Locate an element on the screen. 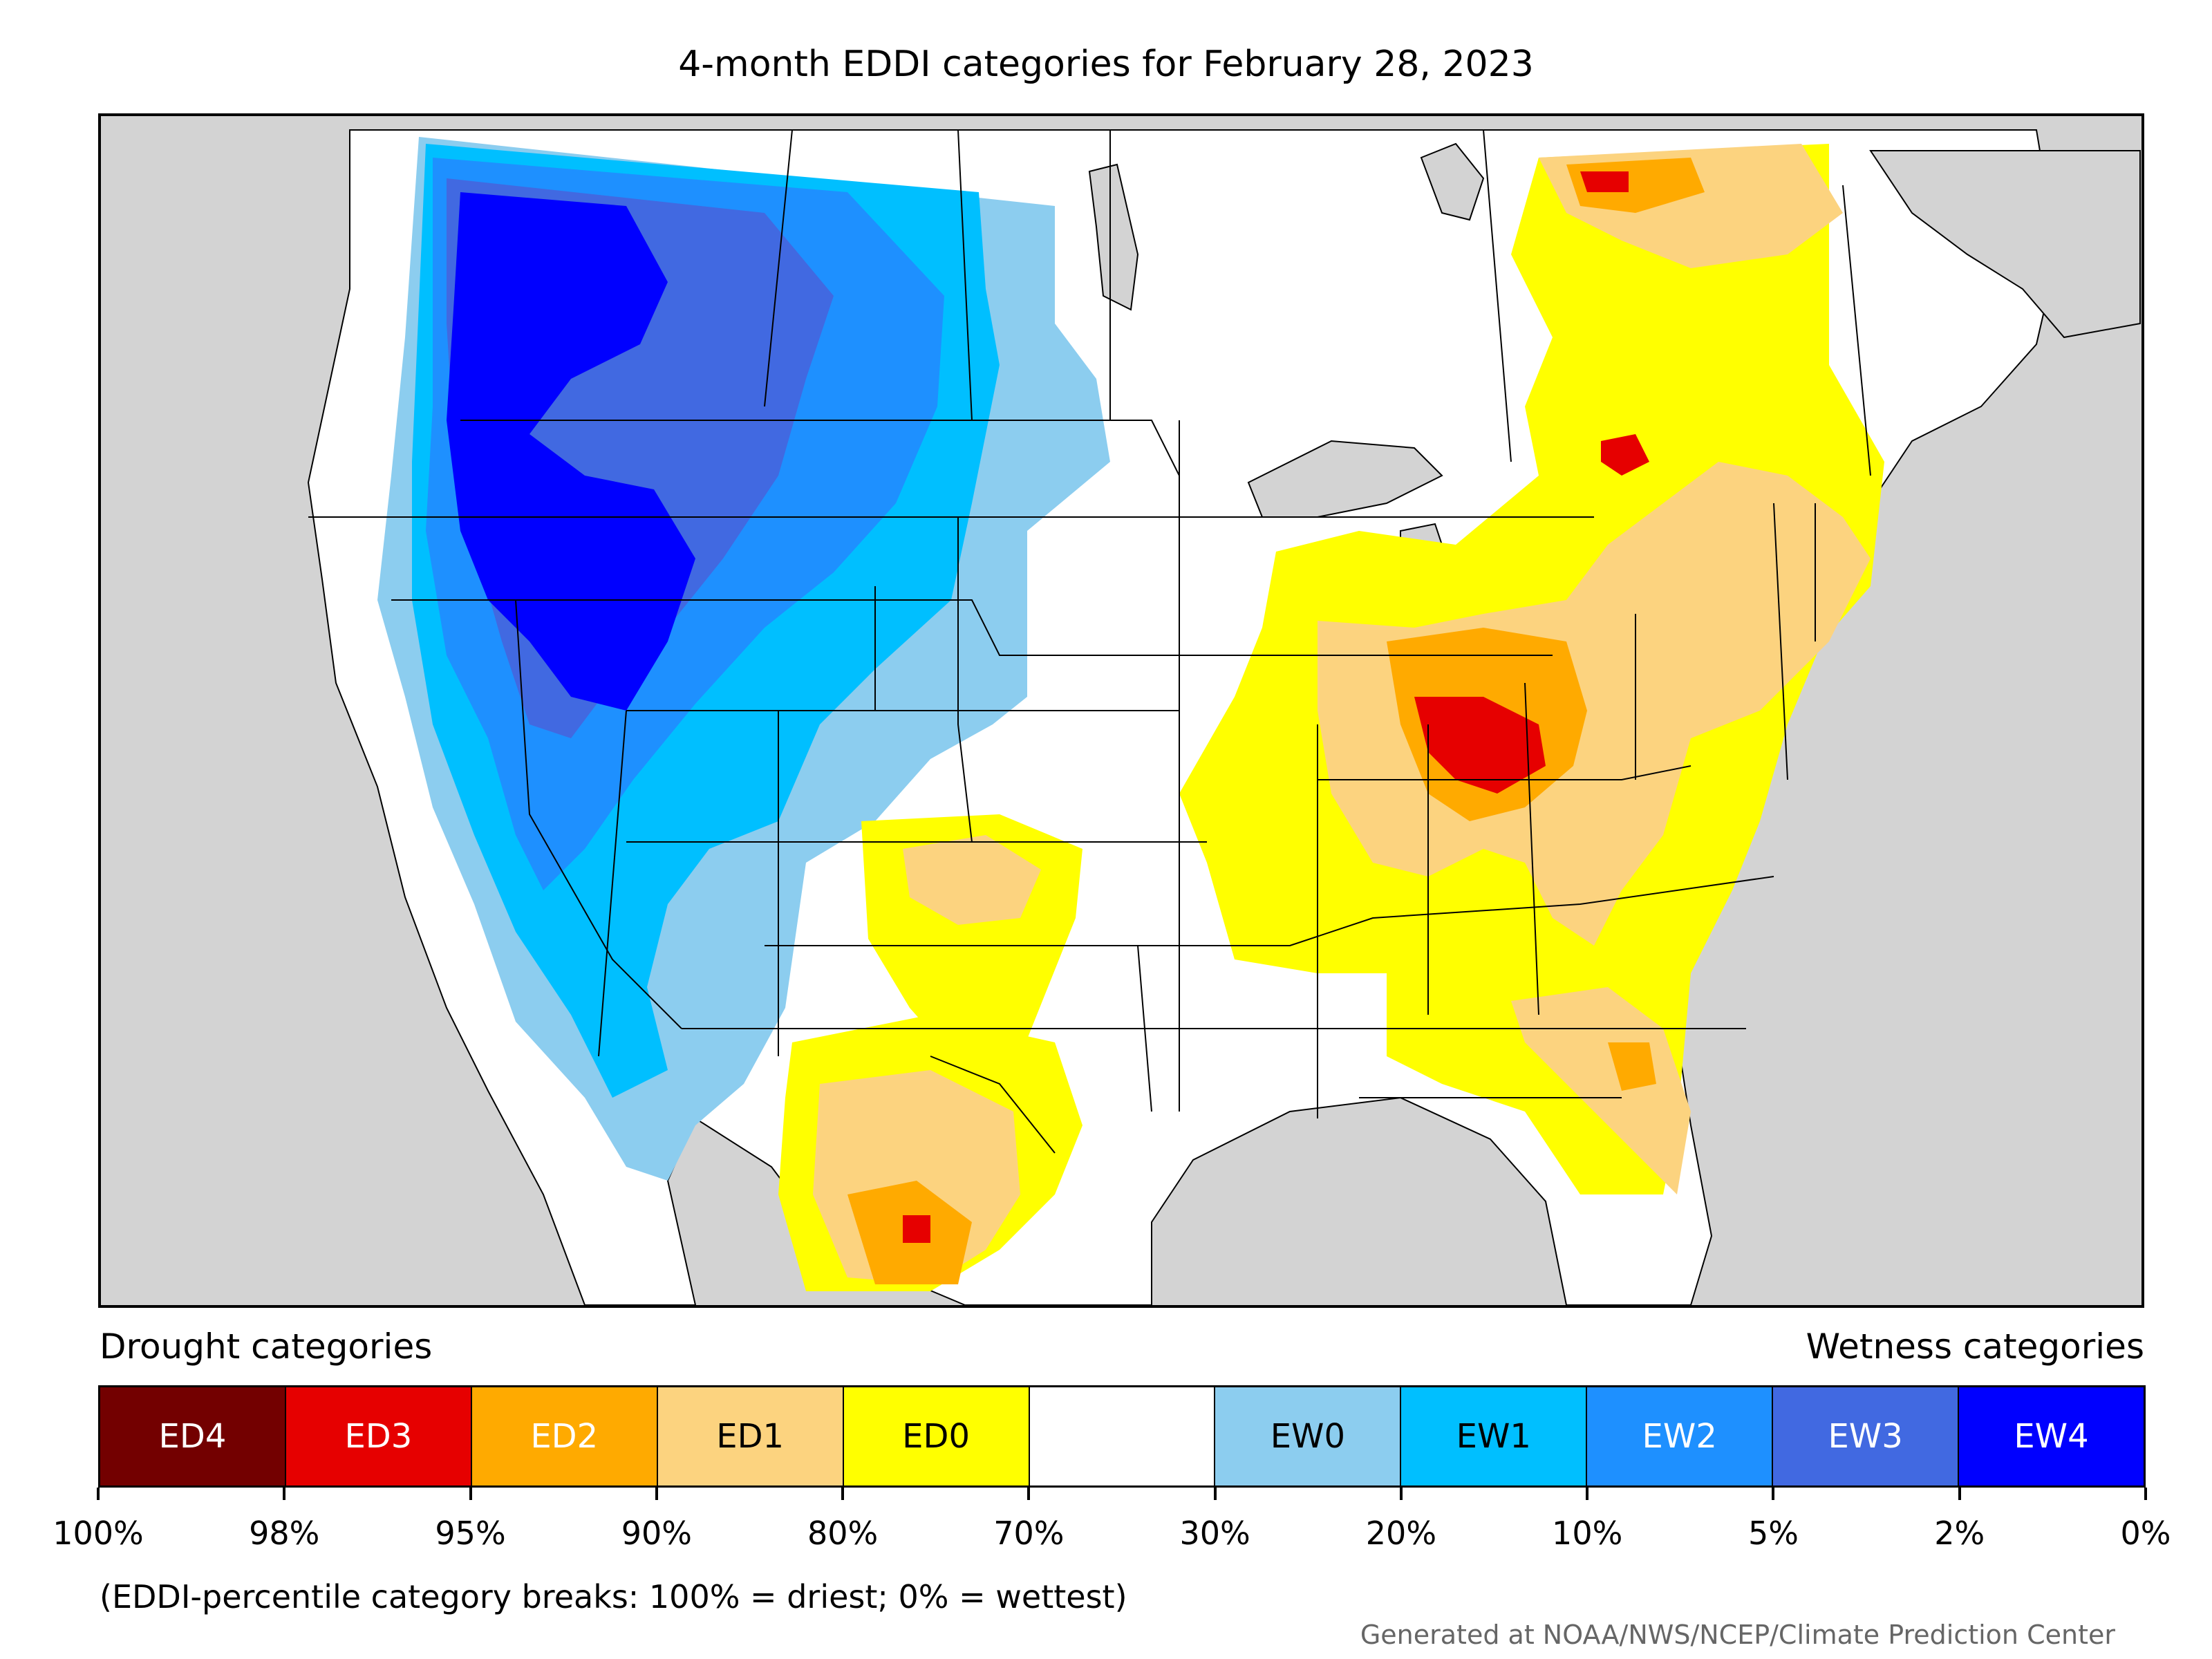  legend-cell-ed0: ED0 is located at coordinates (936, 1436).